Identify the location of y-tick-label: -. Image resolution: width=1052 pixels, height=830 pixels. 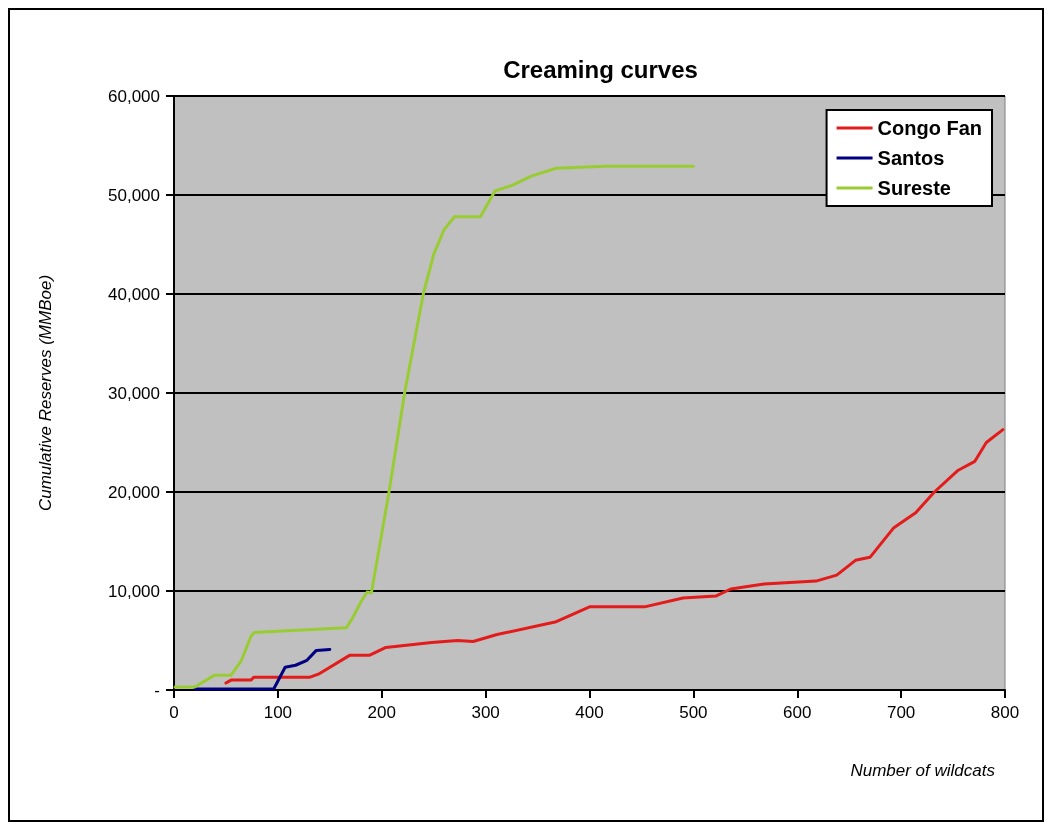
(157, 690).